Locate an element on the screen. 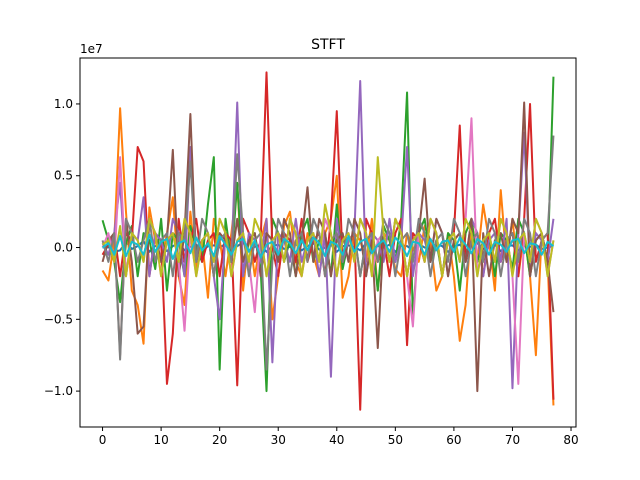 Image resolution: width=640 pixels, height=480 pixels. x-tick-label: 10 is located at coordinates (160, 440).